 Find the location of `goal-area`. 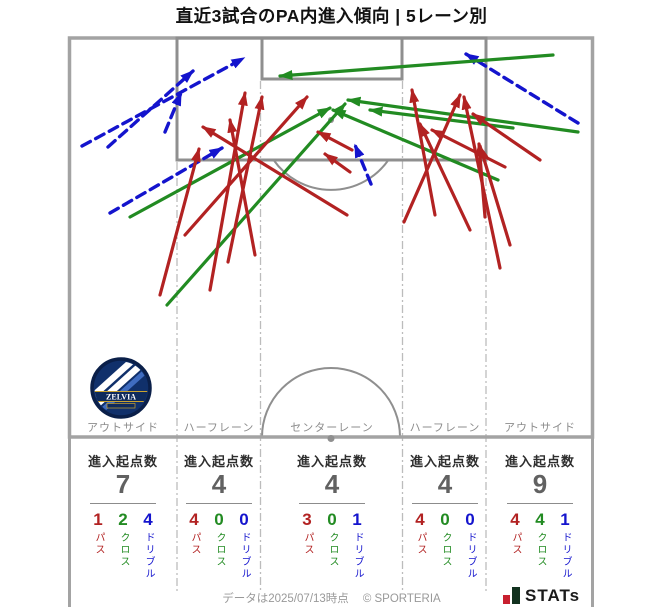

goal-area is located at coordinates (332, 58).